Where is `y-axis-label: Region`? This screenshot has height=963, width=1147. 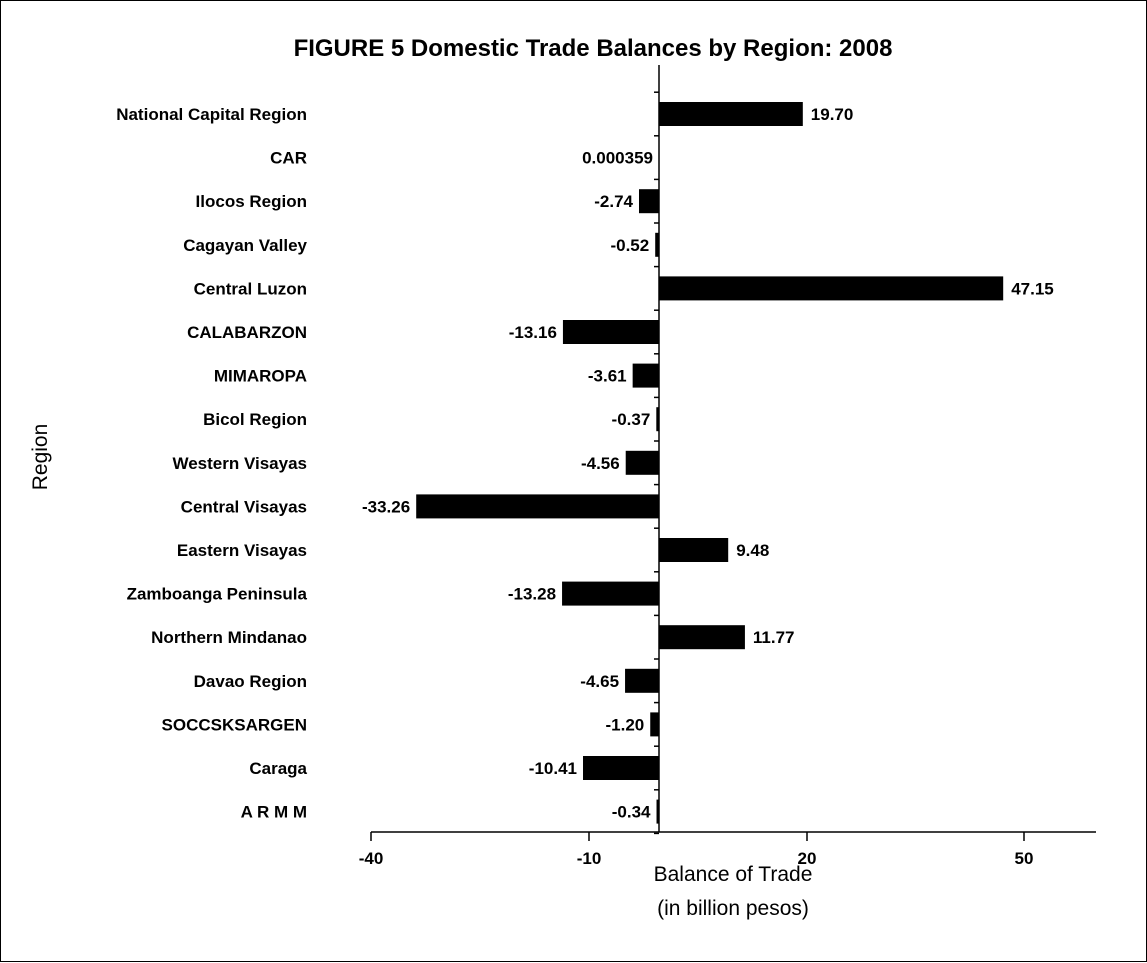 y-axis-label: Region is located at coordinates (40, 457).